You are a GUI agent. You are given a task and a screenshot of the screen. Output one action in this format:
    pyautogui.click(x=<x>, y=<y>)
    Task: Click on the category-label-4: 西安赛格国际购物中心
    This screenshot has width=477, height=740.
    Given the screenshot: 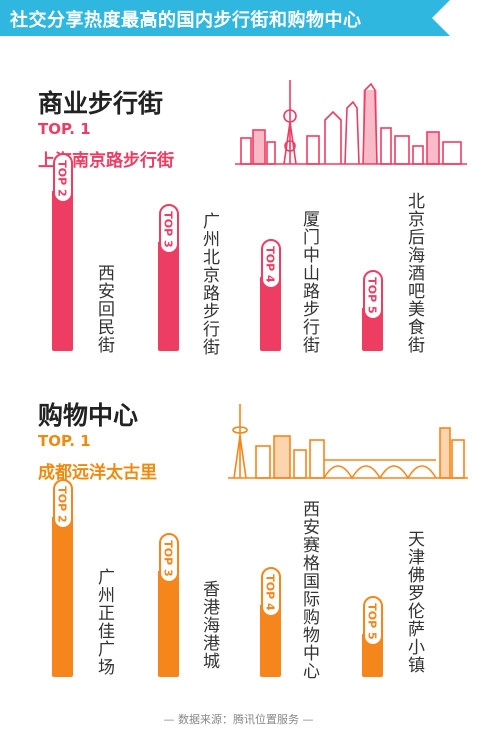 What is the action you would take?
    pyautogui.click(x=309, y=590)
    